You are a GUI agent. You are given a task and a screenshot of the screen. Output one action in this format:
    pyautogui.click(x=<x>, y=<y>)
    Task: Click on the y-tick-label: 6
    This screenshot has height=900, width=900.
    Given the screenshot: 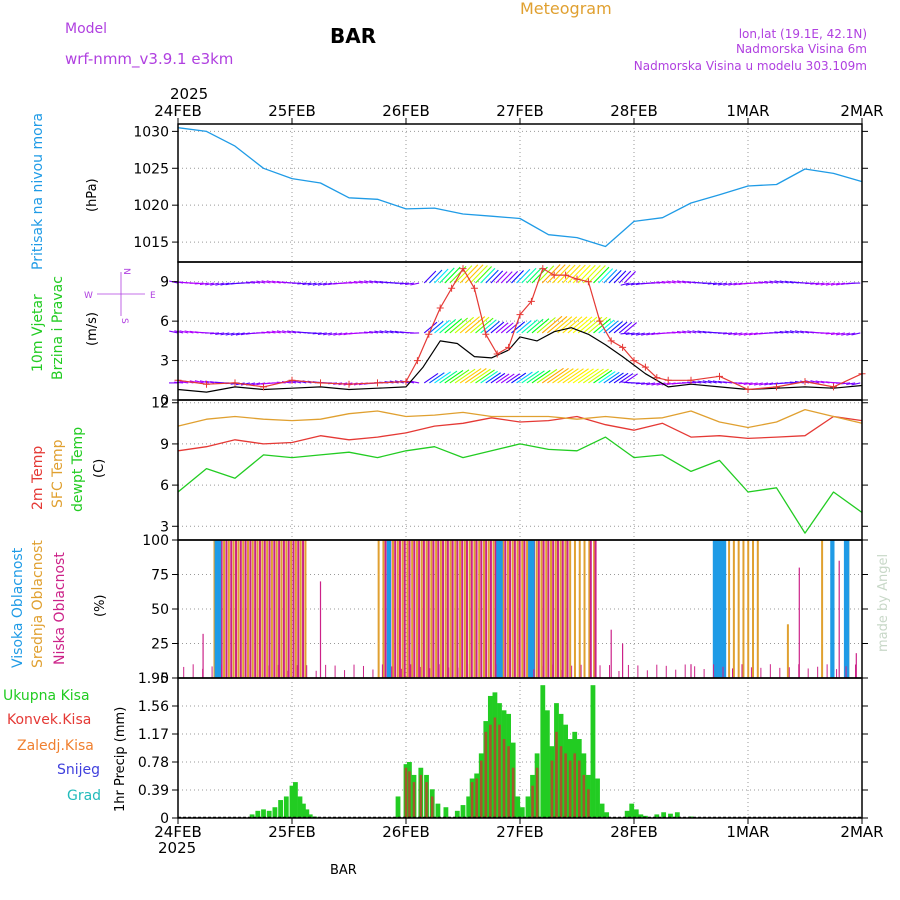 What is the action you would take?
    pyautogui.click(x=164, y=486)
    